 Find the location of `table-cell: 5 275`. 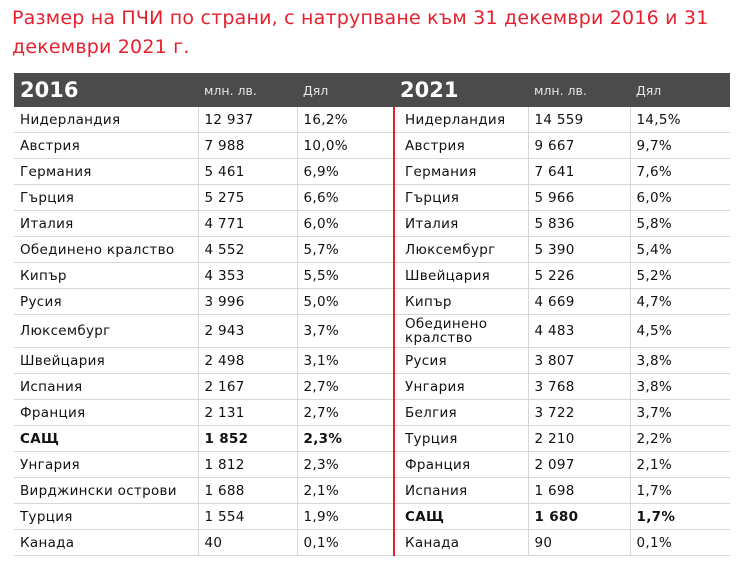

table-cell: 5 275 is located at coordinates (248, 197).